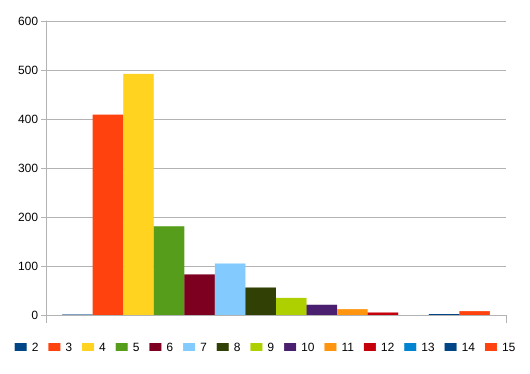 This screenshot has width=530, height=374. I want to click on legend-label: 4, so click(102, 347).